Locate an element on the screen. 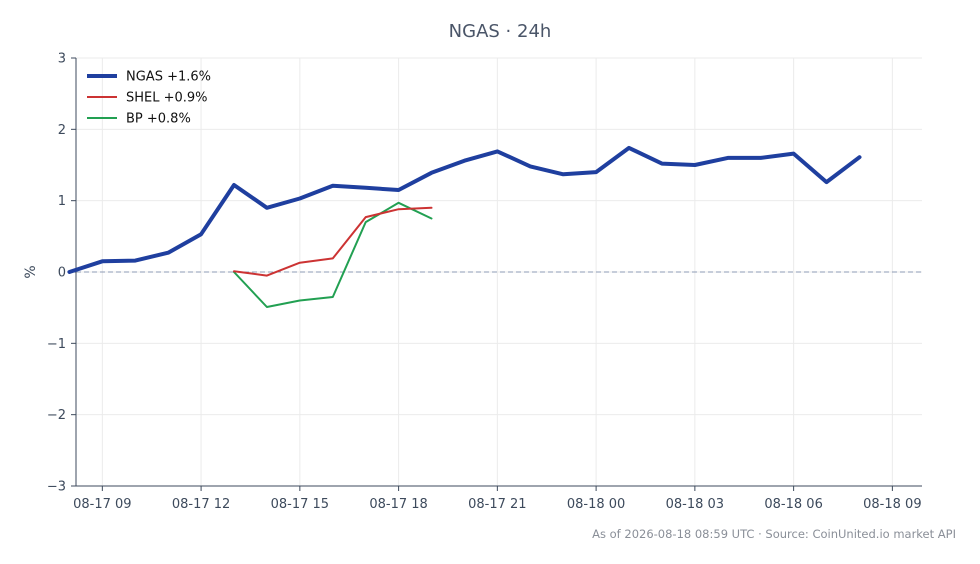  x-tick-label: 08-17 18 is located at coordinates (398, 504).